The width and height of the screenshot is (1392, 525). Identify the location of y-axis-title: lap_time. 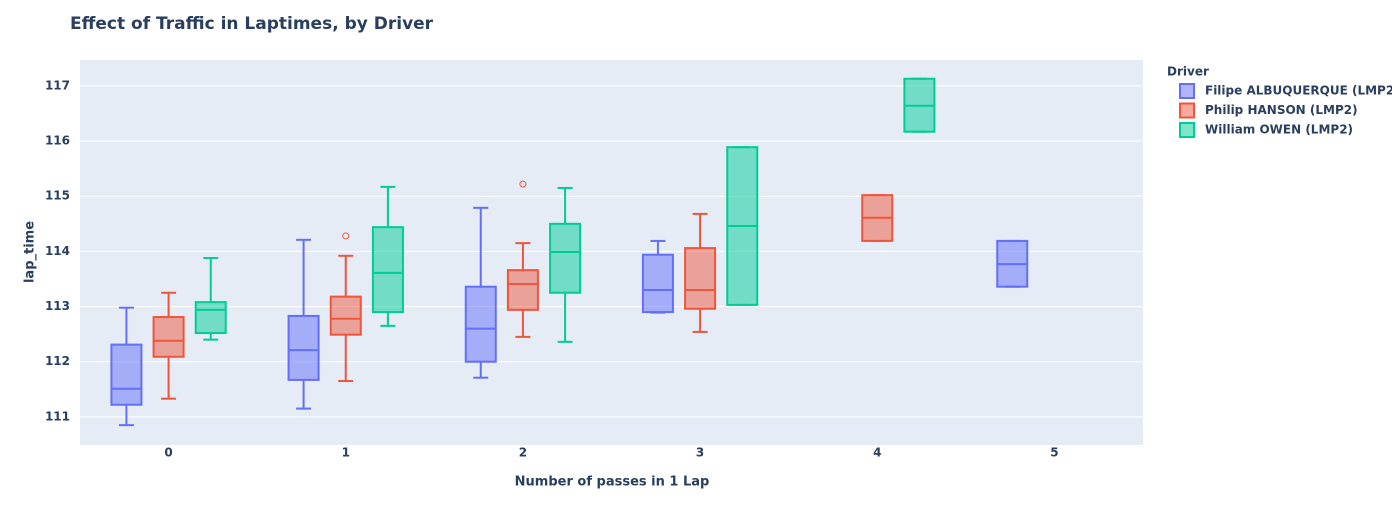
(30, 252).